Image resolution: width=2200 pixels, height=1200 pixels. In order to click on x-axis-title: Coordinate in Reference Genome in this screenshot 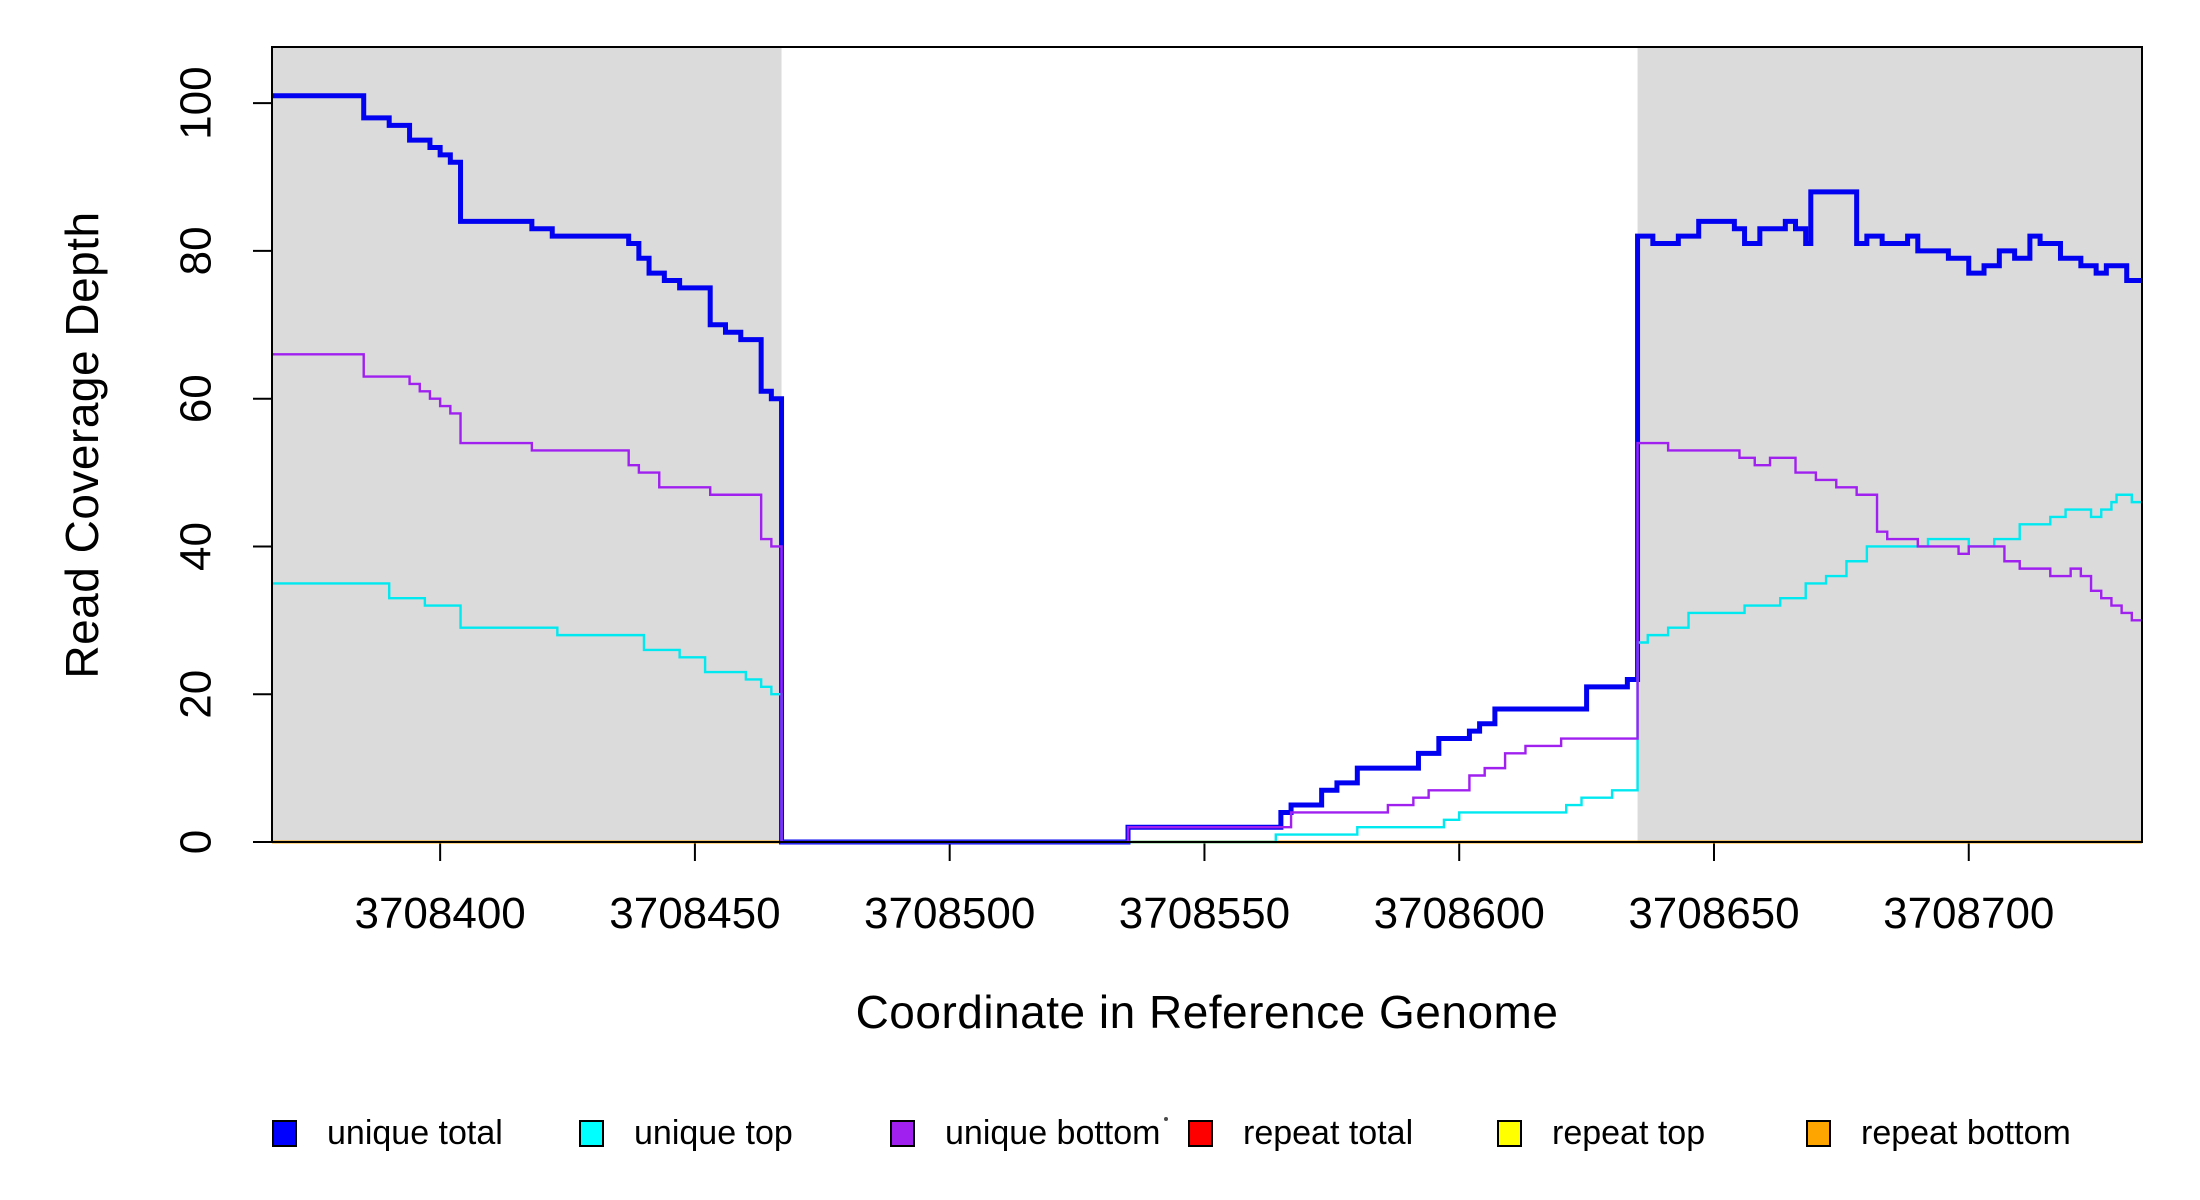, I will do `click(1207, 1012)`.